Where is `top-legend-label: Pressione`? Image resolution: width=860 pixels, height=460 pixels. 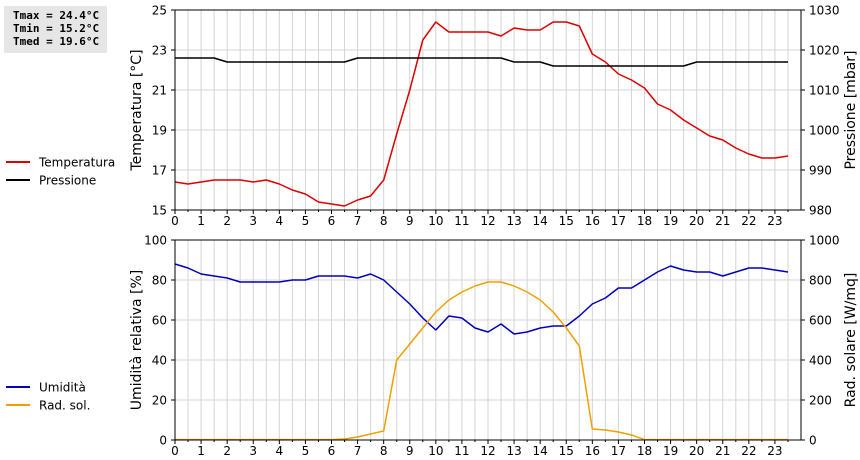
top-legend-label: Pressione is located at coordinates (67, 181).